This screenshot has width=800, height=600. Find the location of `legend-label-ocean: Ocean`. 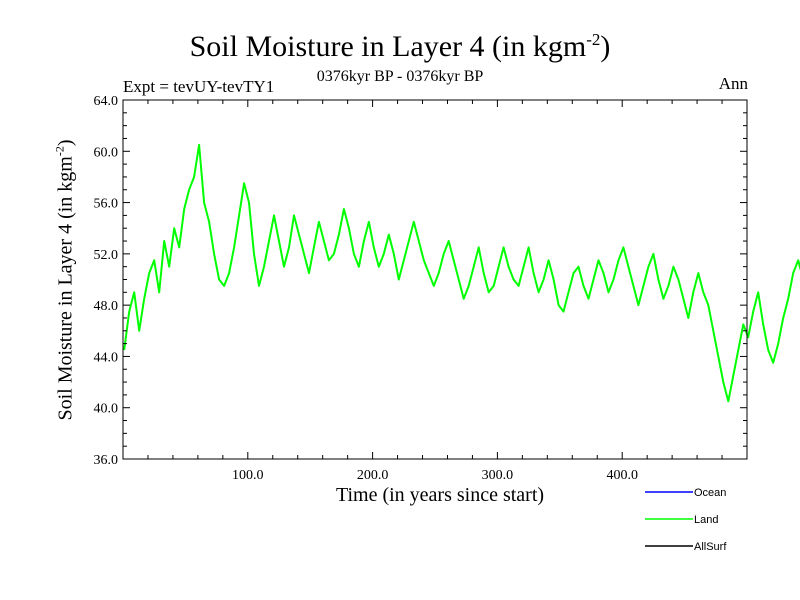

legend-label-ocean: Ocean is located at coordinates (710, 493).